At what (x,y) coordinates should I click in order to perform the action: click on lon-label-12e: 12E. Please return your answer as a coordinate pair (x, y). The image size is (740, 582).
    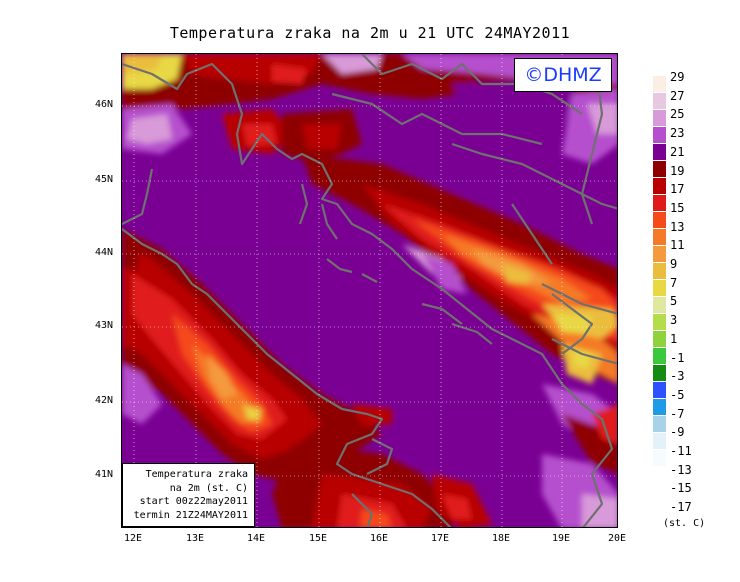
    Looking at the image, I should click on (133, 538).